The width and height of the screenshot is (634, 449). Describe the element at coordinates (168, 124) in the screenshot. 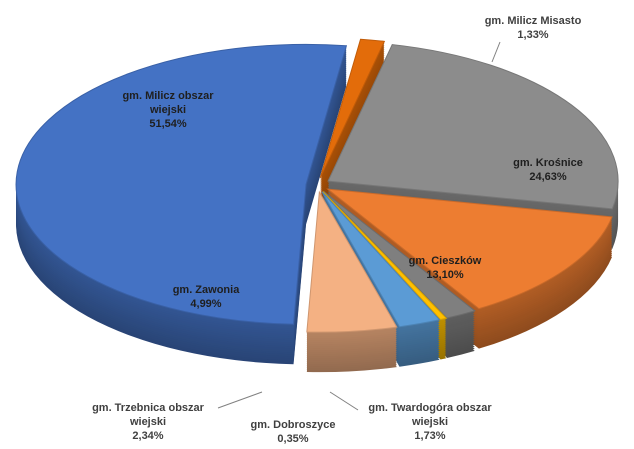

I see `value-label: 51,54%` at that location.